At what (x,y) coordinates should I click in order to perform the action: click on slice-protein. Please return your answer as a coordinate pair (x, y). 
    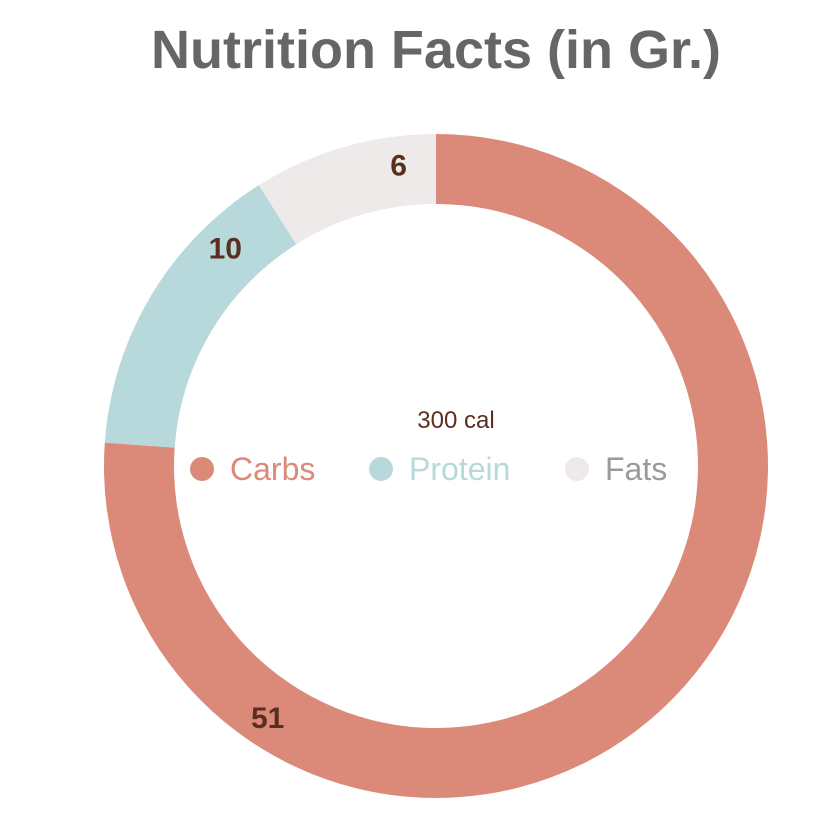
    Looking at the image, I should click on (200, 316).